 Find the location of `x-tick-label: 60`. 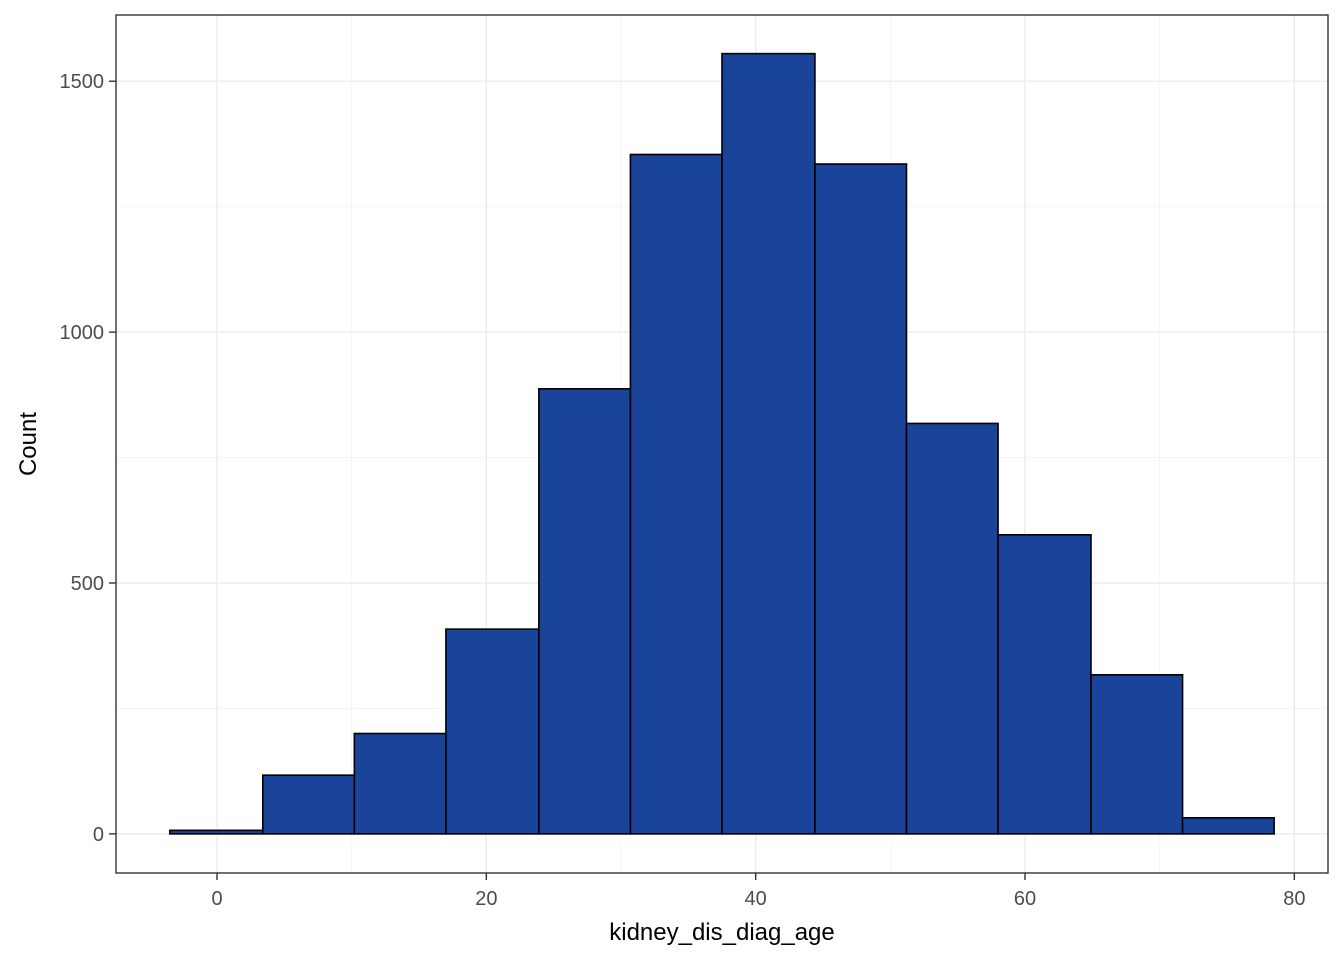

x-tick-label: 60 is located at coordinates (1025, 899).